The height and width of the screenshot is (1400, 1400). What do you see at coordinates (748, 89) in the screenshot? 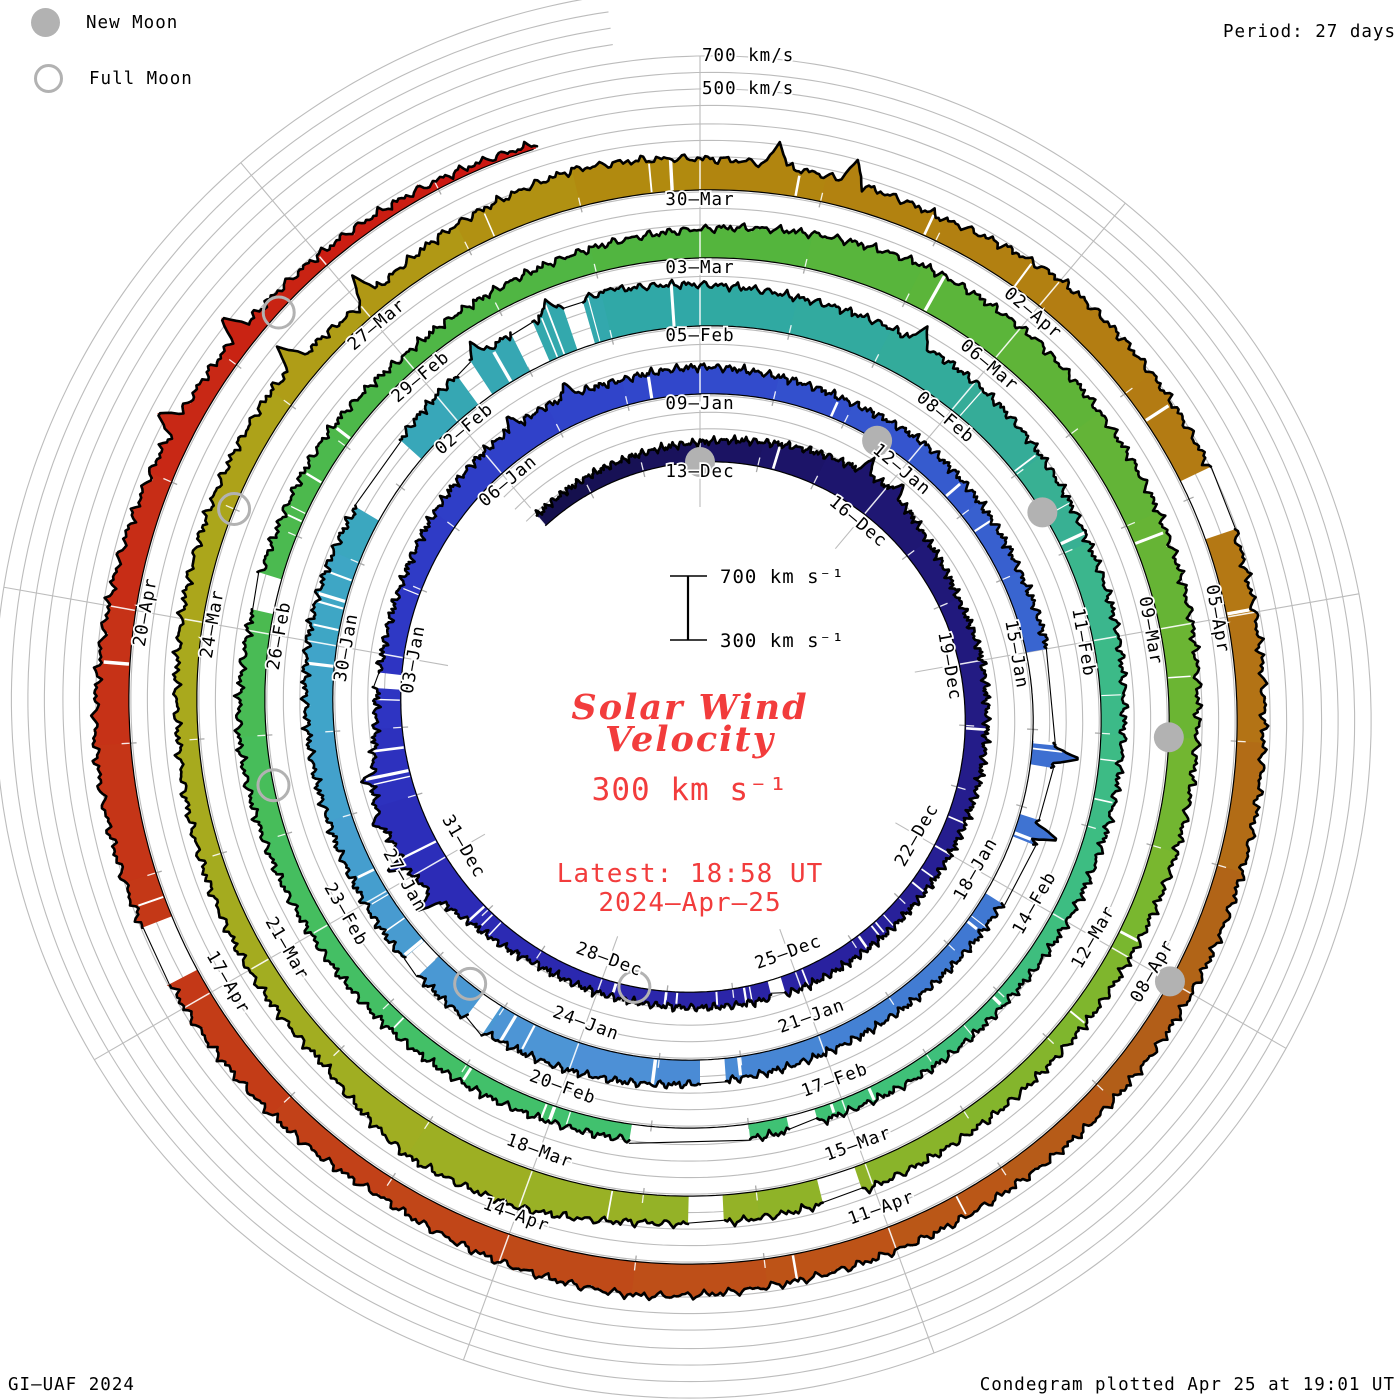
I see `grid-level-label: 500 km/s` at bounding box center [748, 89].